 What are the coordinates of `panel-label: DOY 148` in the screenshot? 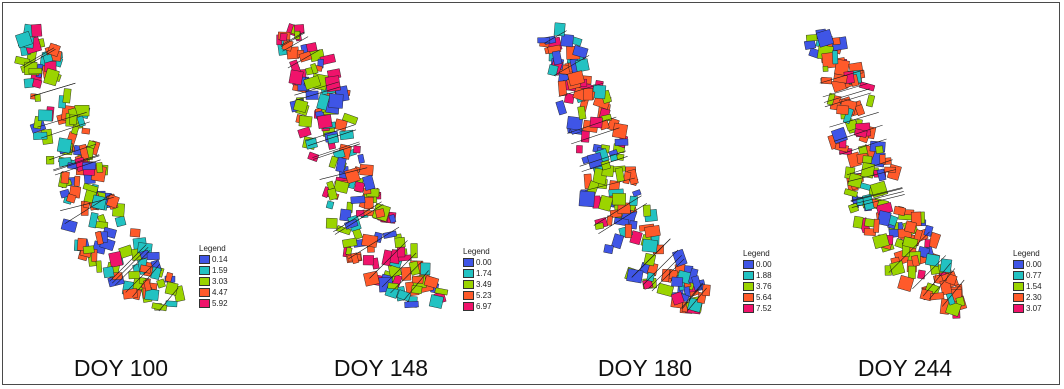 It's located at (381, 368).